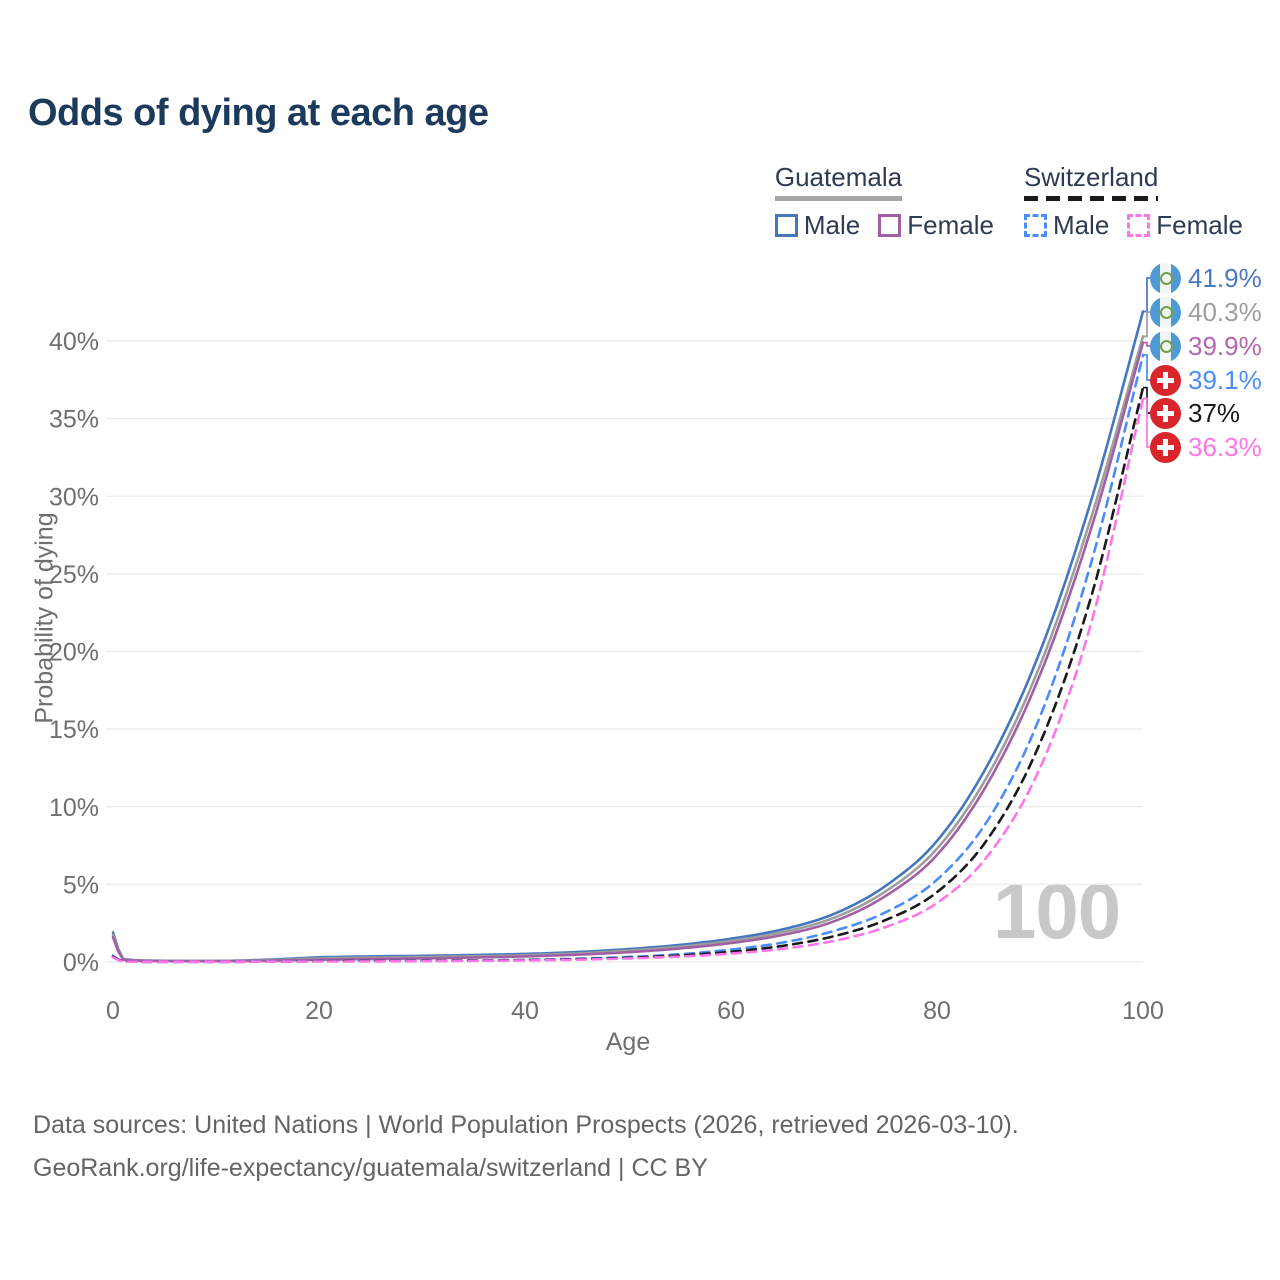  I want to click on end-value-guatemala-female: 39.9%, so click(1225, 345).